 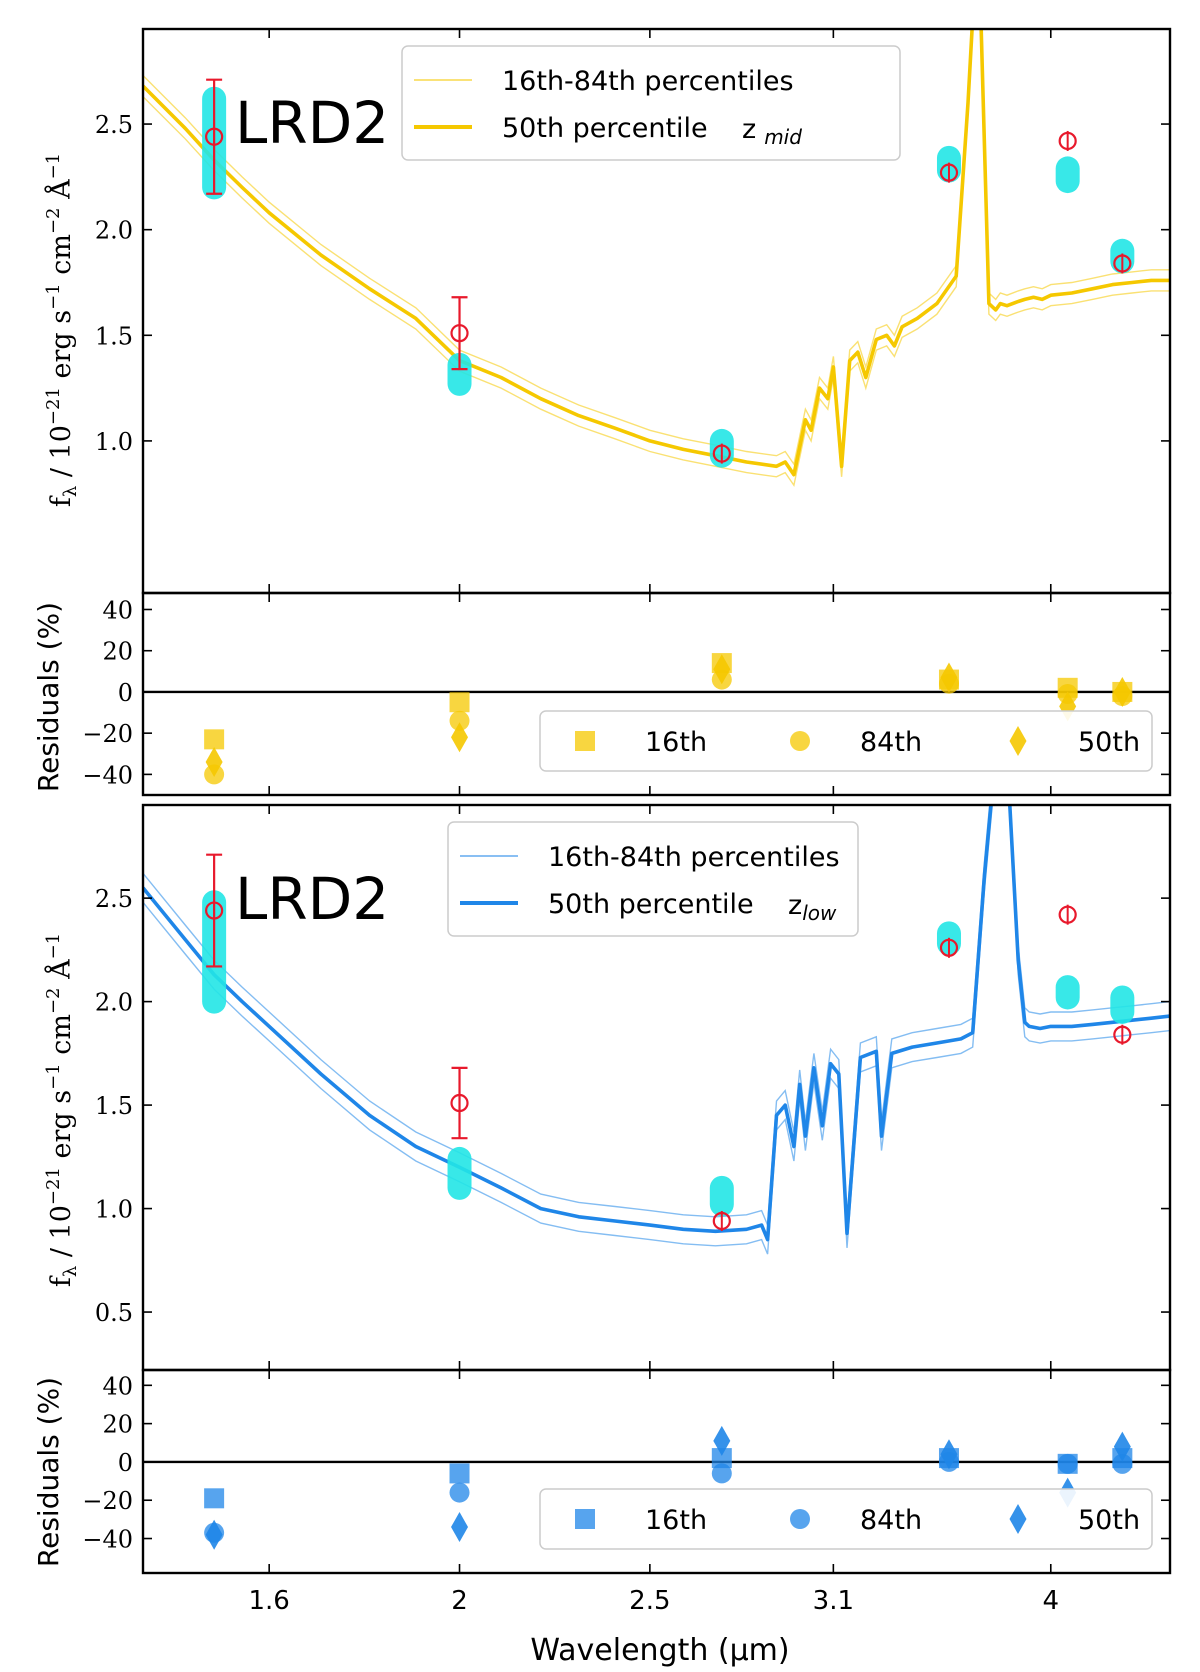 I want to click on x-axis-label: Wavelength (μm), so click(x=659, y=1650).